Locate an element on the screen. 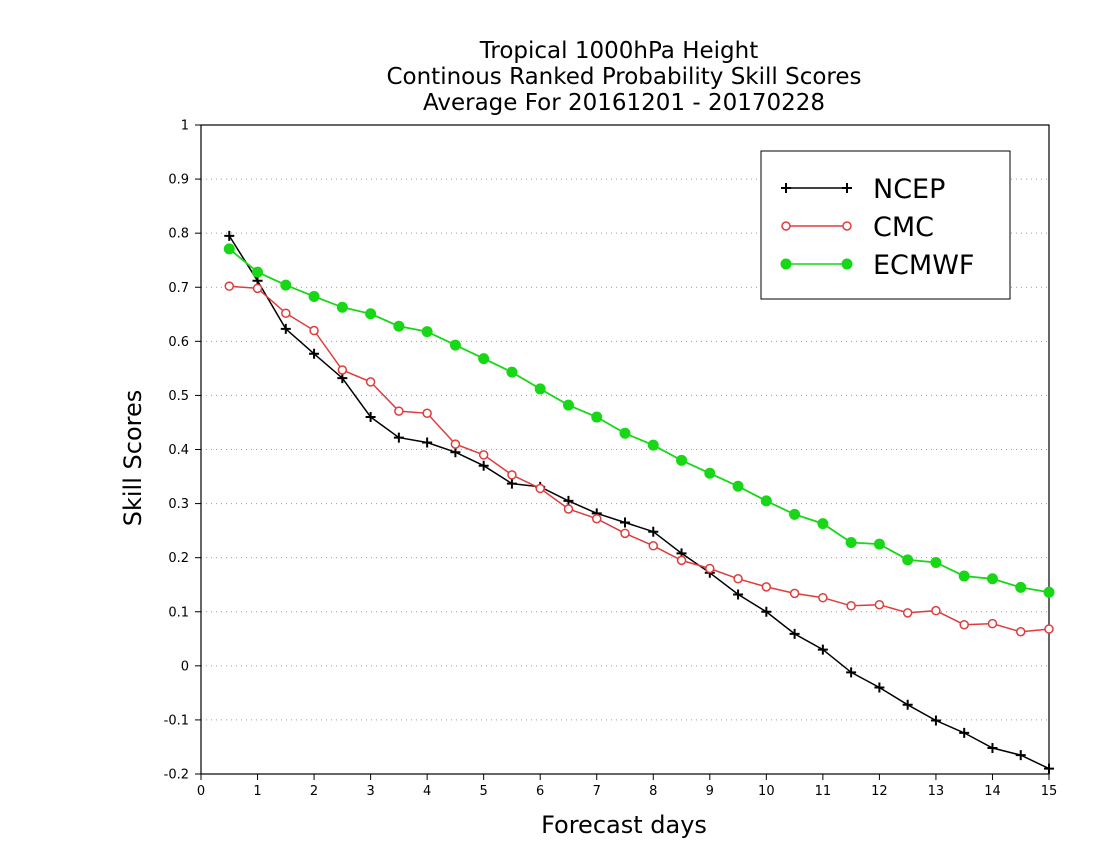 The image size is (1100, 850). x-tick-label: 14 is located at coordinates (992, 791).